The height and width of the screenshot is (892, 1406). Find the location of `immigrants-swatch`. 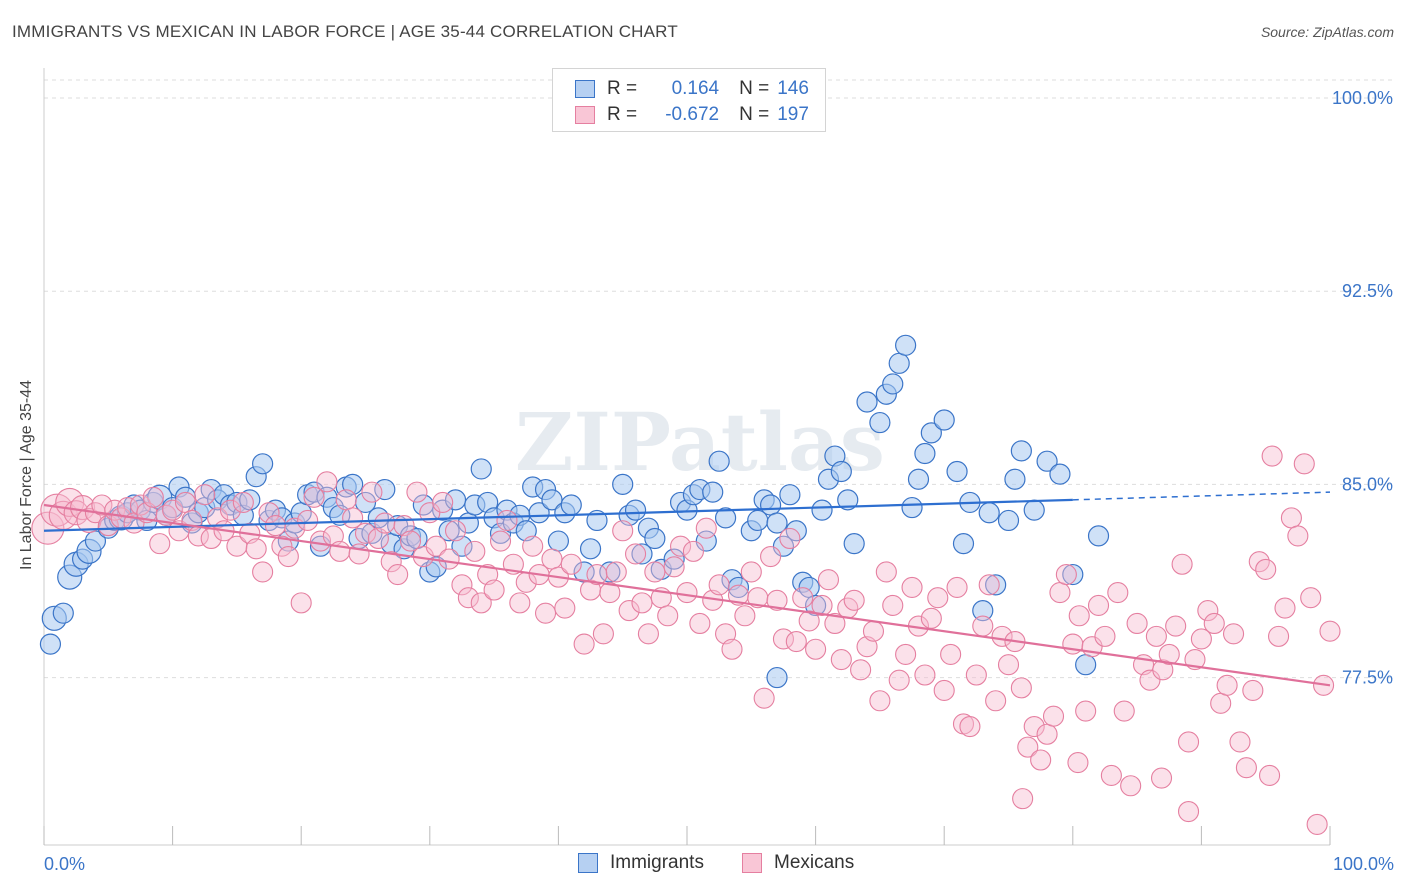

immigrants-swatch is located at coordinates (585, 89).